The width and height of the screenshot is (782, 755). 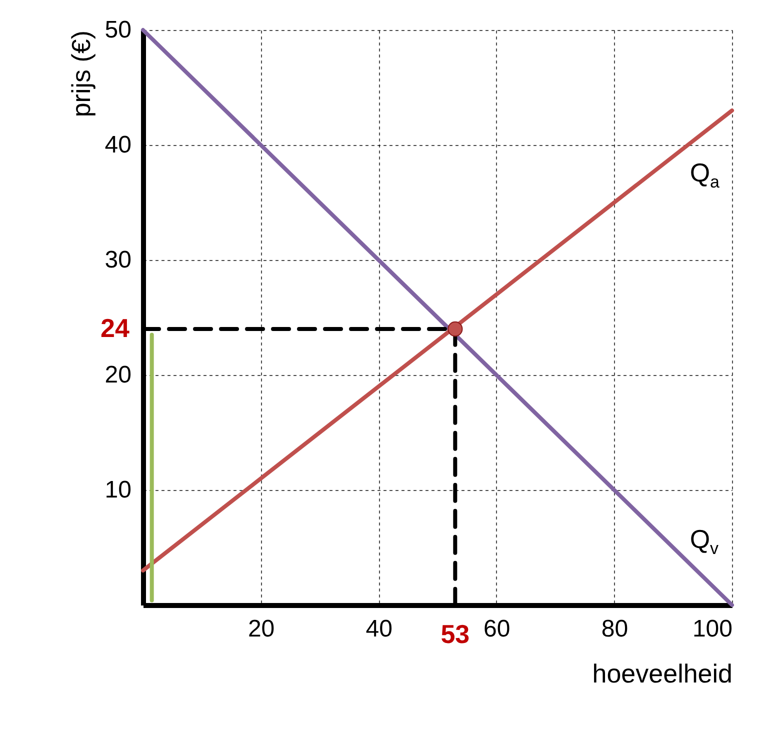 What do you see at coordinates (455, 634) in the screenshot?
I see `annotation: 53` at bounding box center [455, 634].